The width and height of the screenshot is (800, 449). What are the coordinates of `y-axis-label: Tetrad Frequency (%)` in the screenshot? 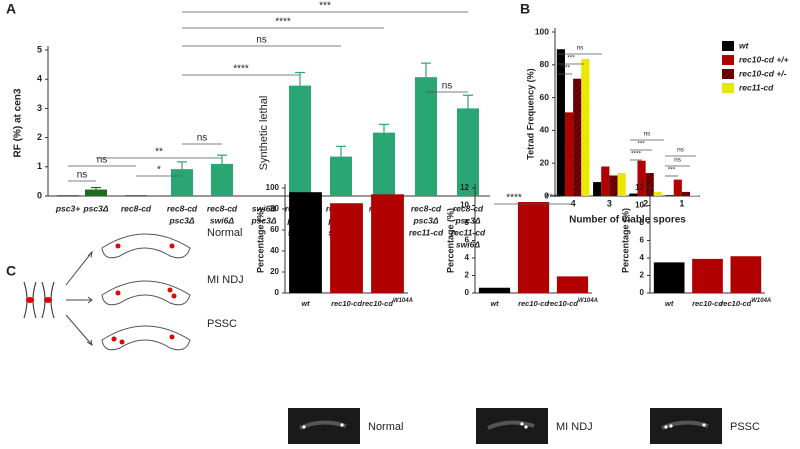 It's located at (530, 113).